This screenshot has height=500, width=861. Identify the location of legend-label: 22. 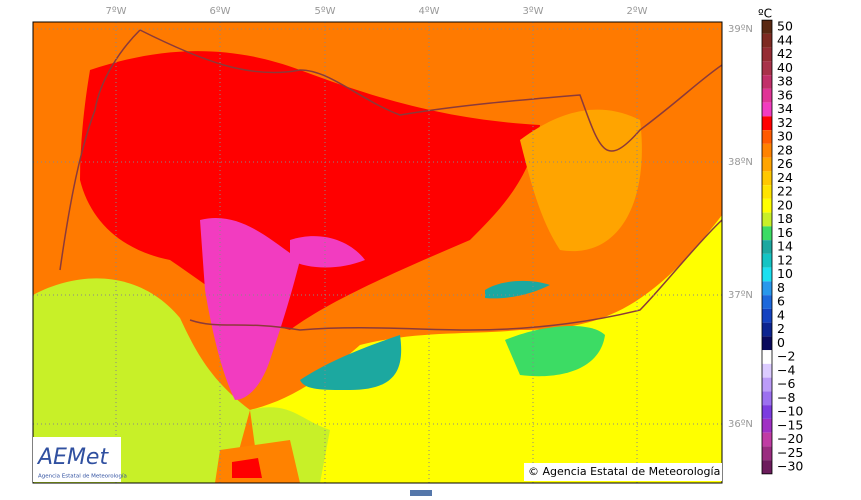
(785, 191).